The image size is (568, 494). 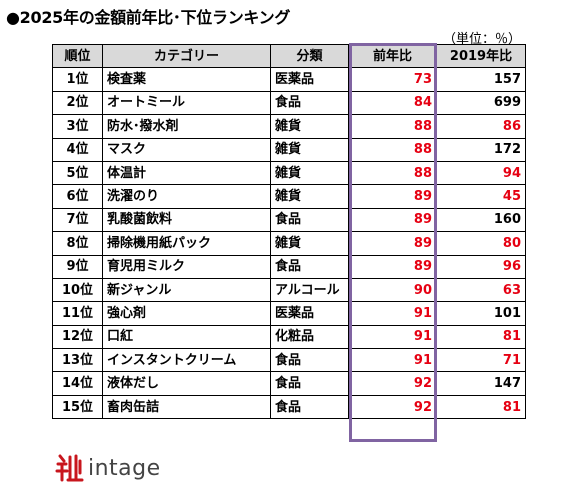 What do you see at coordinates (77, 103) in the screenshot?
I see `rank-cell: 2位` at bounding box center [77, 103].